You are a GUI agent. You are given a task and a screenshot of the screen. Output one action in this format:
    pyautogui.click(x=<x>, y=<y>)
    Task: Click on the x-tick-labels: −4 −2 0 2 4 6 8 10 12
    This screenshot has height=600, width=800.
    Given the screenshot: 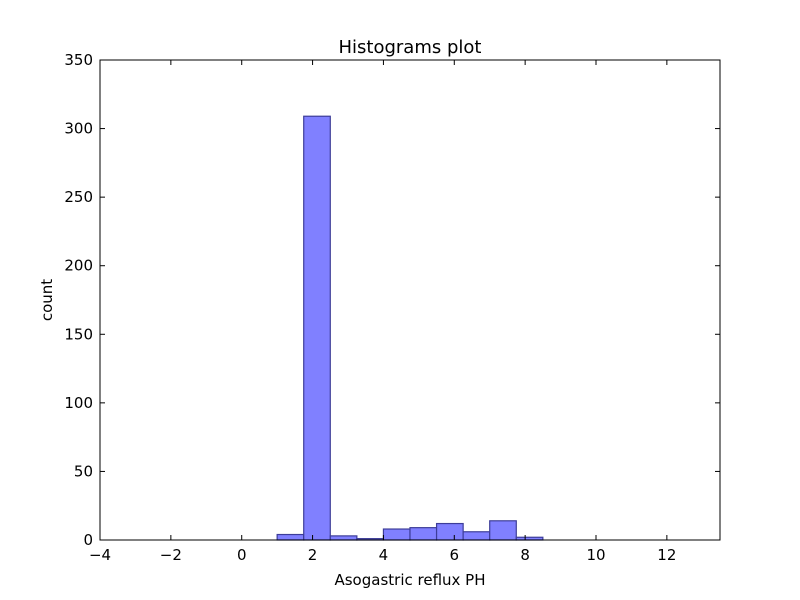 What is the action you would take?
    pyautogui.click(x=382, y=555)
    